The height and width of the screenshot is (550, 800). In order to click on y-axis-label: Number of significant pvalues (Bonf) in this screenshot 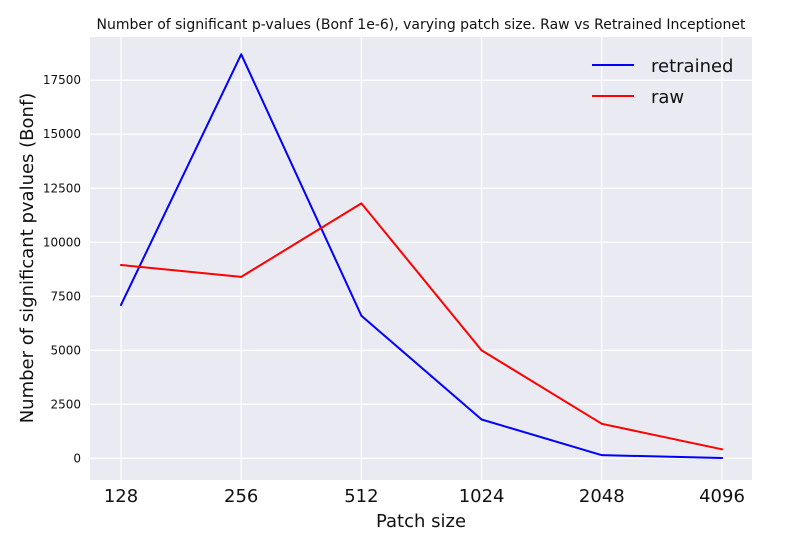, I will do `click(27, 258)`.